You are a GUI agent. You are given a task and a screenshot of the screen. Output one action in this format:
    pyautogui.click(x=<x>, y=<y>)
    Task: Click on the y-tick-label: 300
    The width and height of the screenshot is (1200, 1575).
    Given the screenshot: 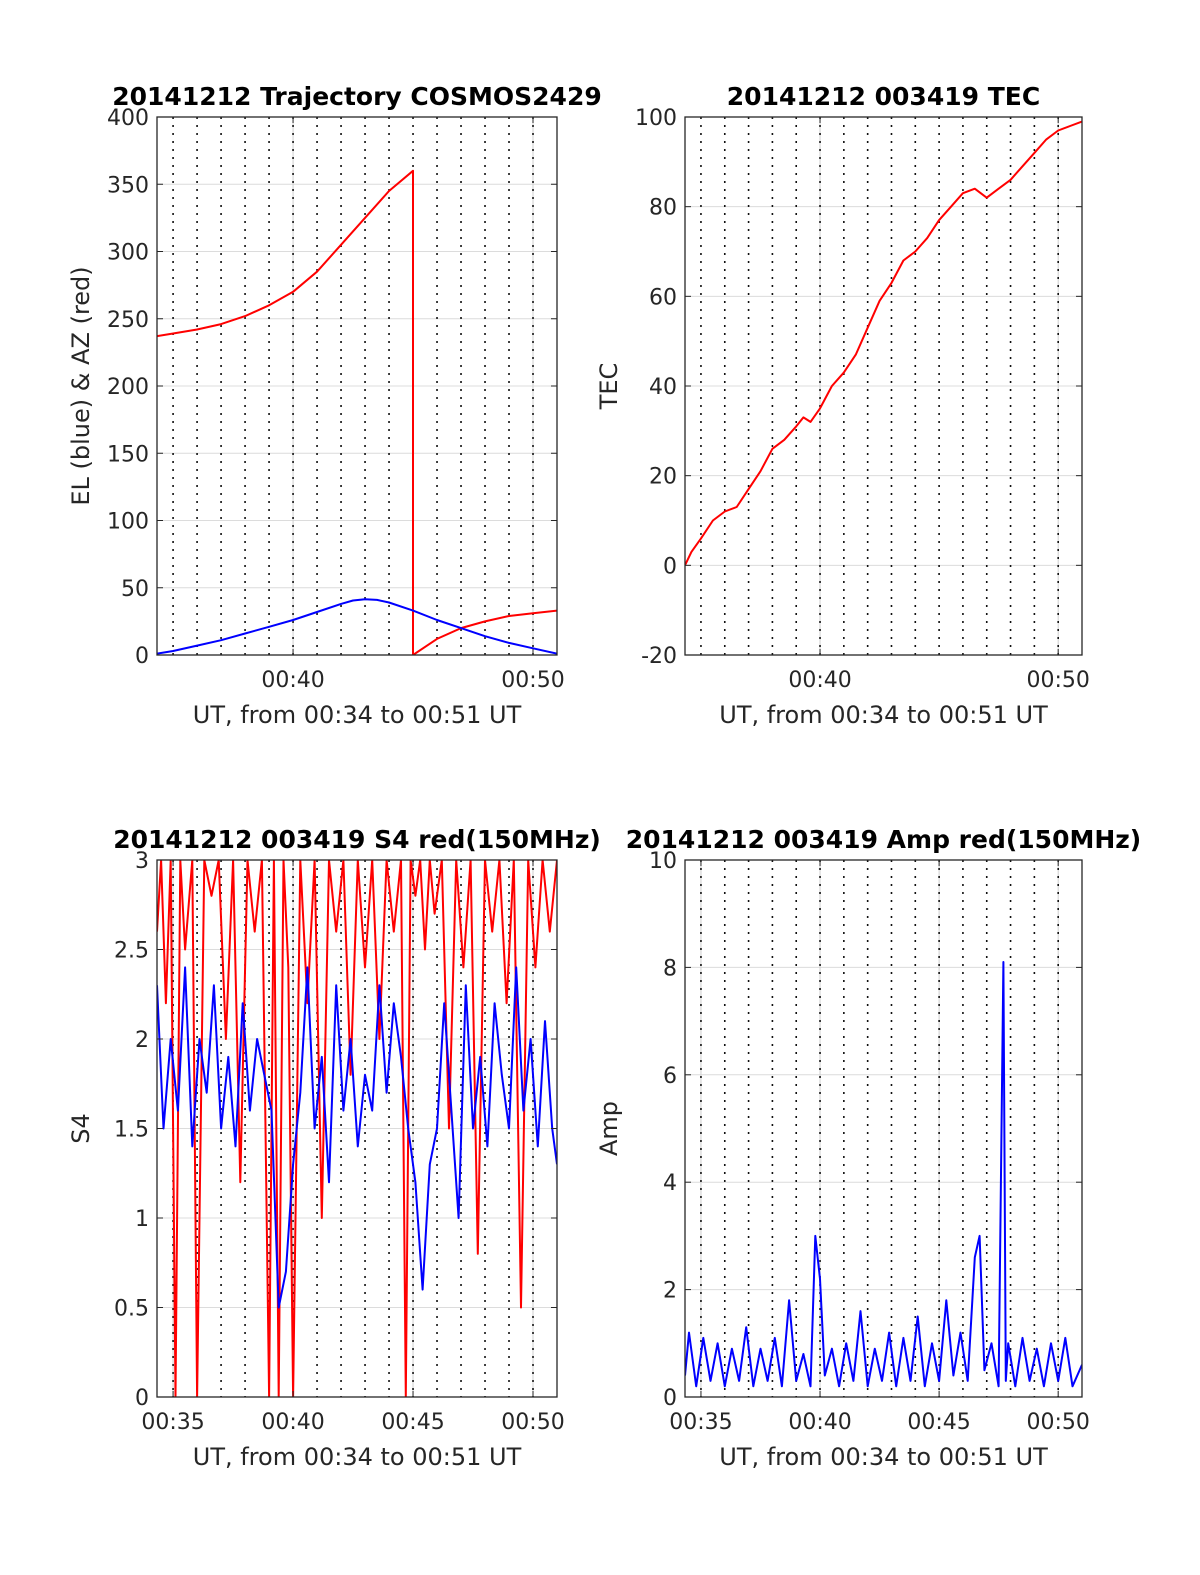 What is the action you would take?
    pyautogui.click(x=128, y=253)
    